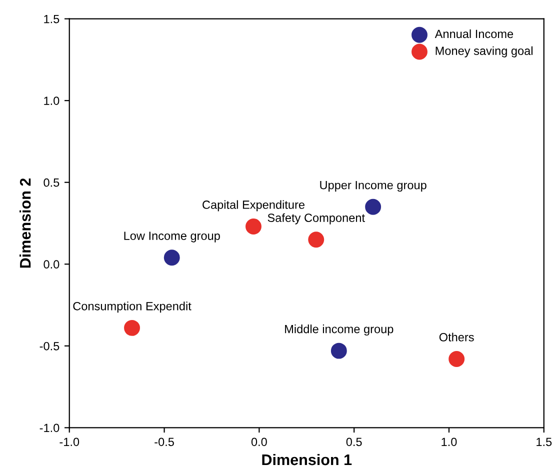 The height and width of the screenshot is (470, 555). I want to click on y-tick-label: -1.0, so click(50, 428).